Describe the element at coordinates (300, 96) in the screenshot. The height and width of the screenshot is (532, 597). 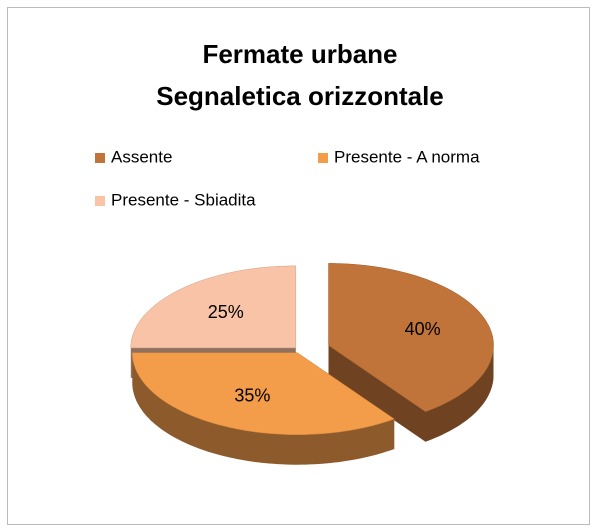
I see `chart-title: Segnaletica orizzontale` at that location.